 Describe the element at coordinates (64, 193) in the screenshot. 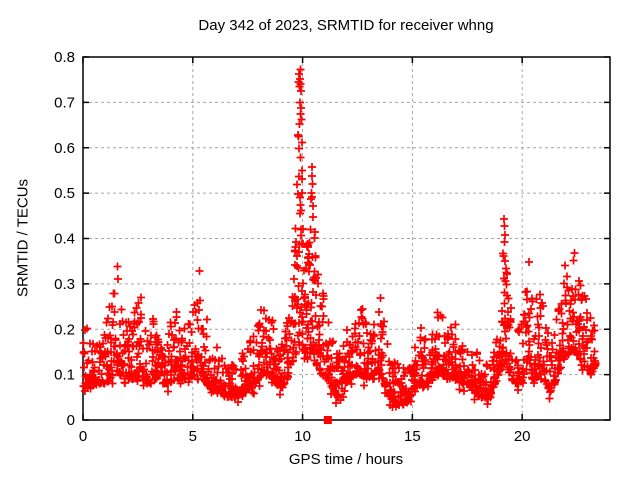

I see `y-tick-label: 0.5` at that location.